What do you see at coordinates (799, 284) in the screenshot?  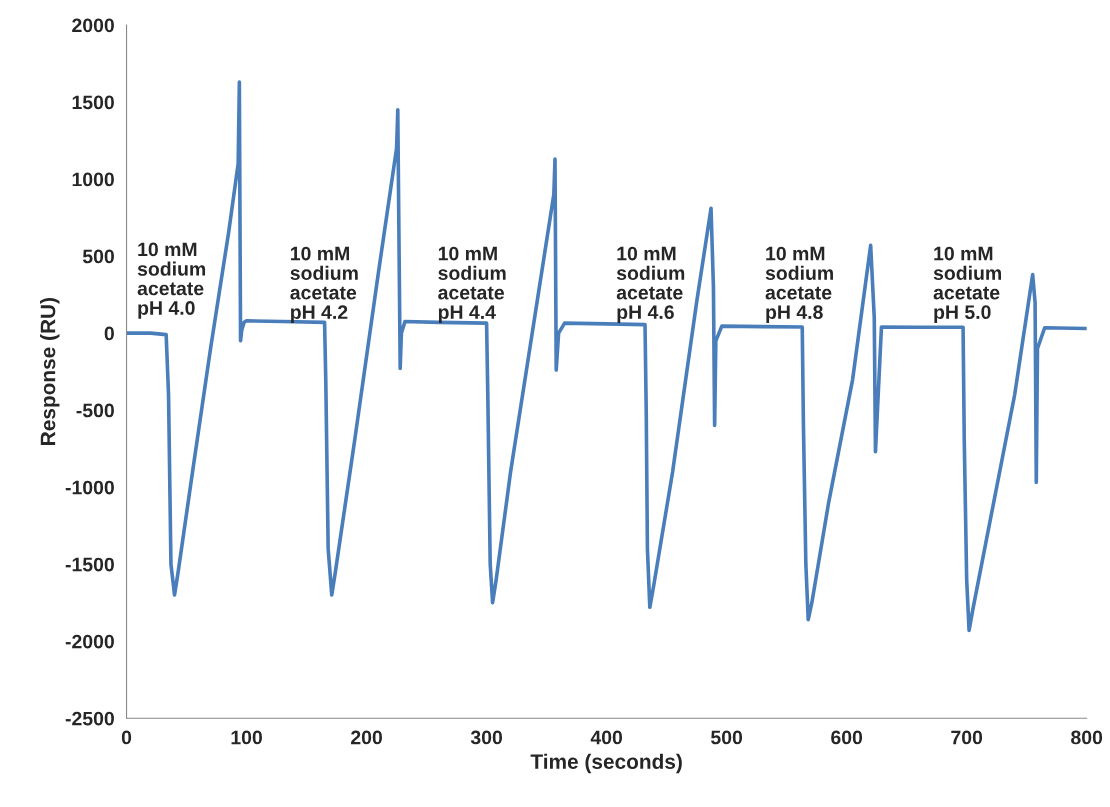 I see `annotation: 10 mM sodium acetate pH 4.8` at bounding box center [799, 284].